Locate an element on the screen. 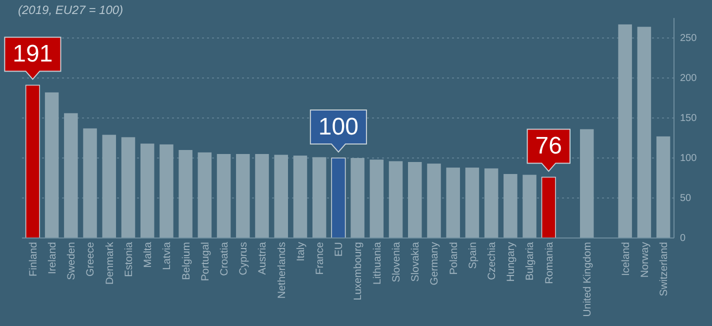 The image size is (712, 326). data-label: 191 is located at coordinates (32, 54).